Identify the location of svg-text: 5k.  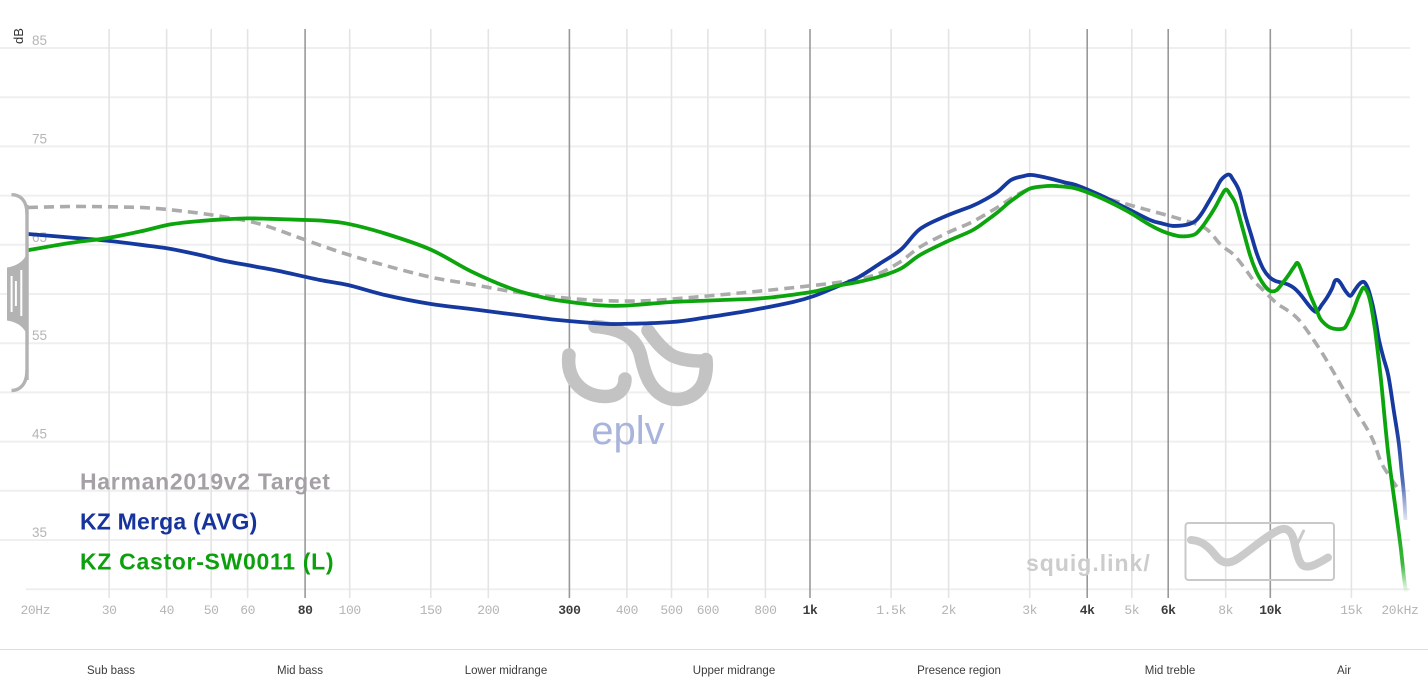
(1131, 610).